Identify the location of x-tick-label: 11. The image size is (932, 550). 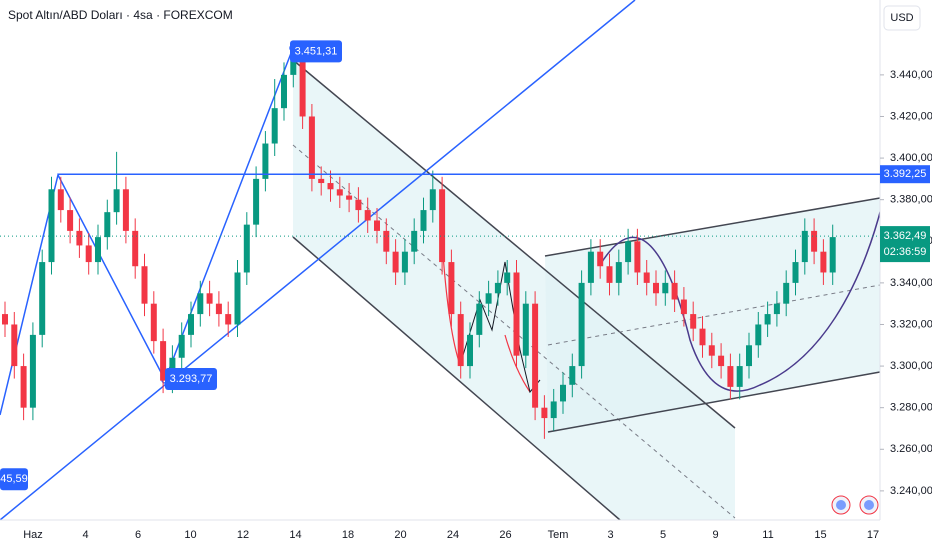
(767, 535).